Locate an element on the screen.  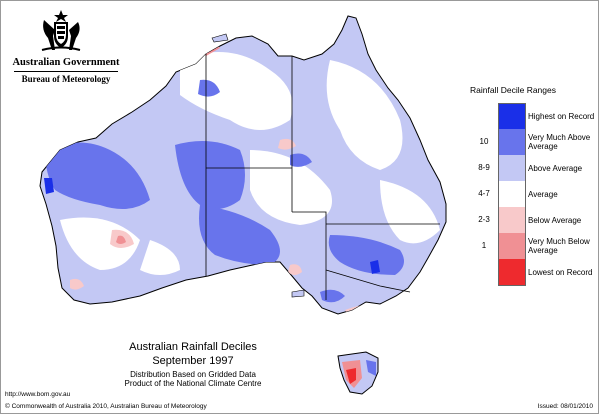
coat-of-arms-icon is located at coordinates (61, 30).